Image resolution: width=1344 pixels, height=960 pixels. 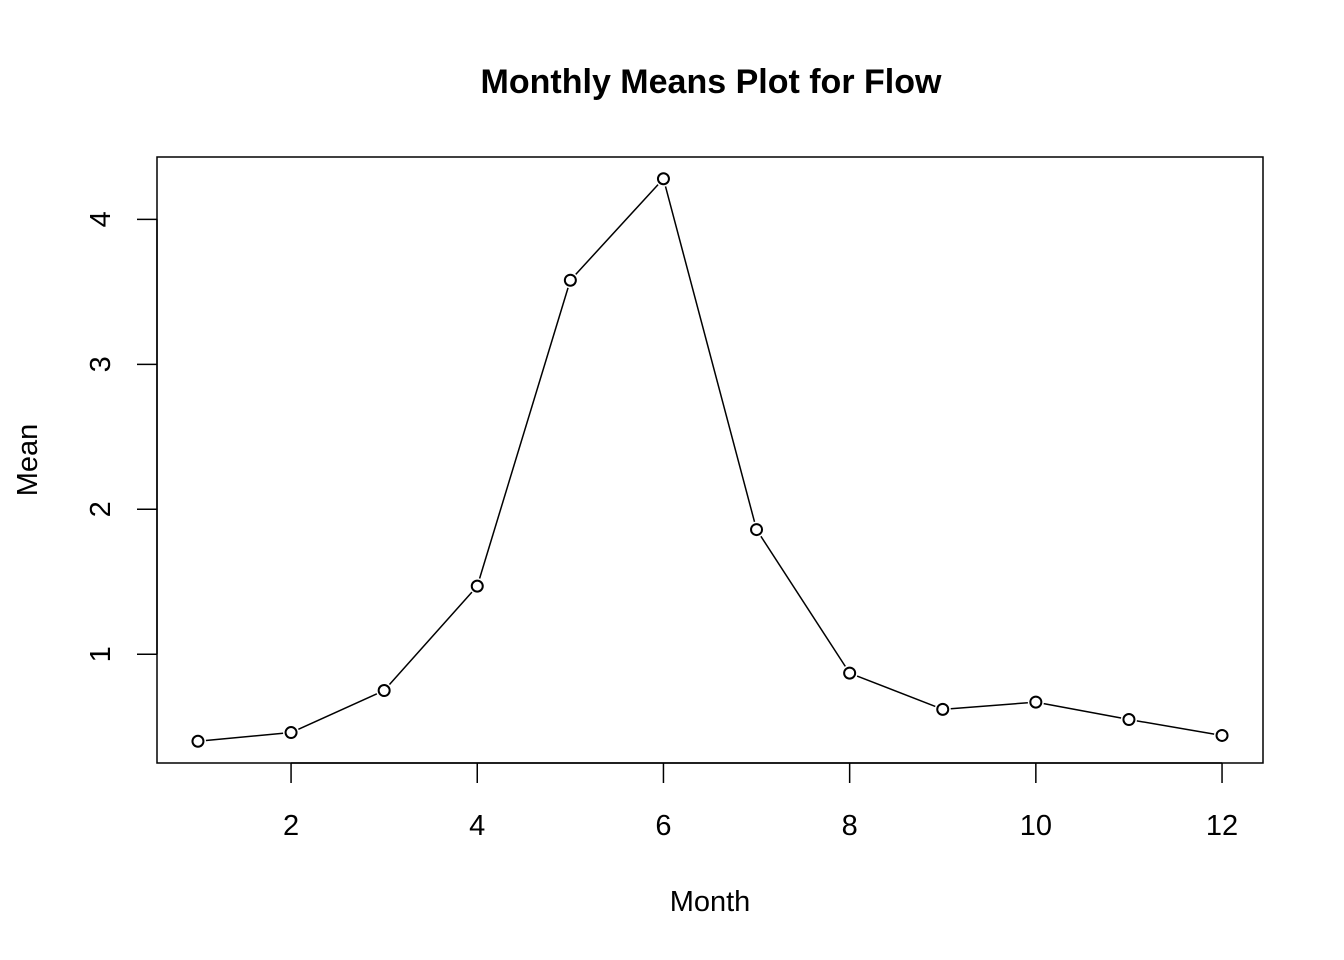 I want to click on y-tick-label: 2, so click(x=101, y=509).